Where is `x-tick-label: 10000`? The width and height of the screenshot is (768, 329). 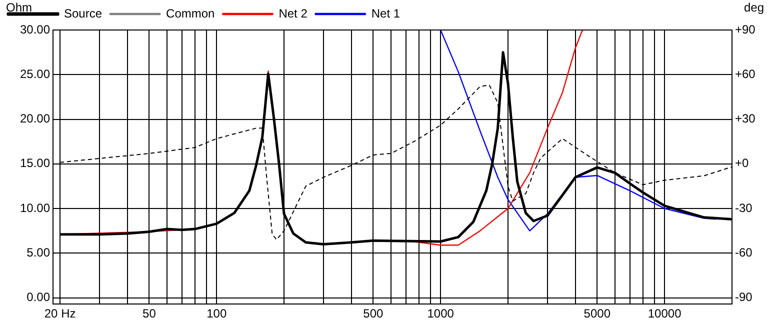
x-tick-label: 10000 is located at coordinates (665, 313).